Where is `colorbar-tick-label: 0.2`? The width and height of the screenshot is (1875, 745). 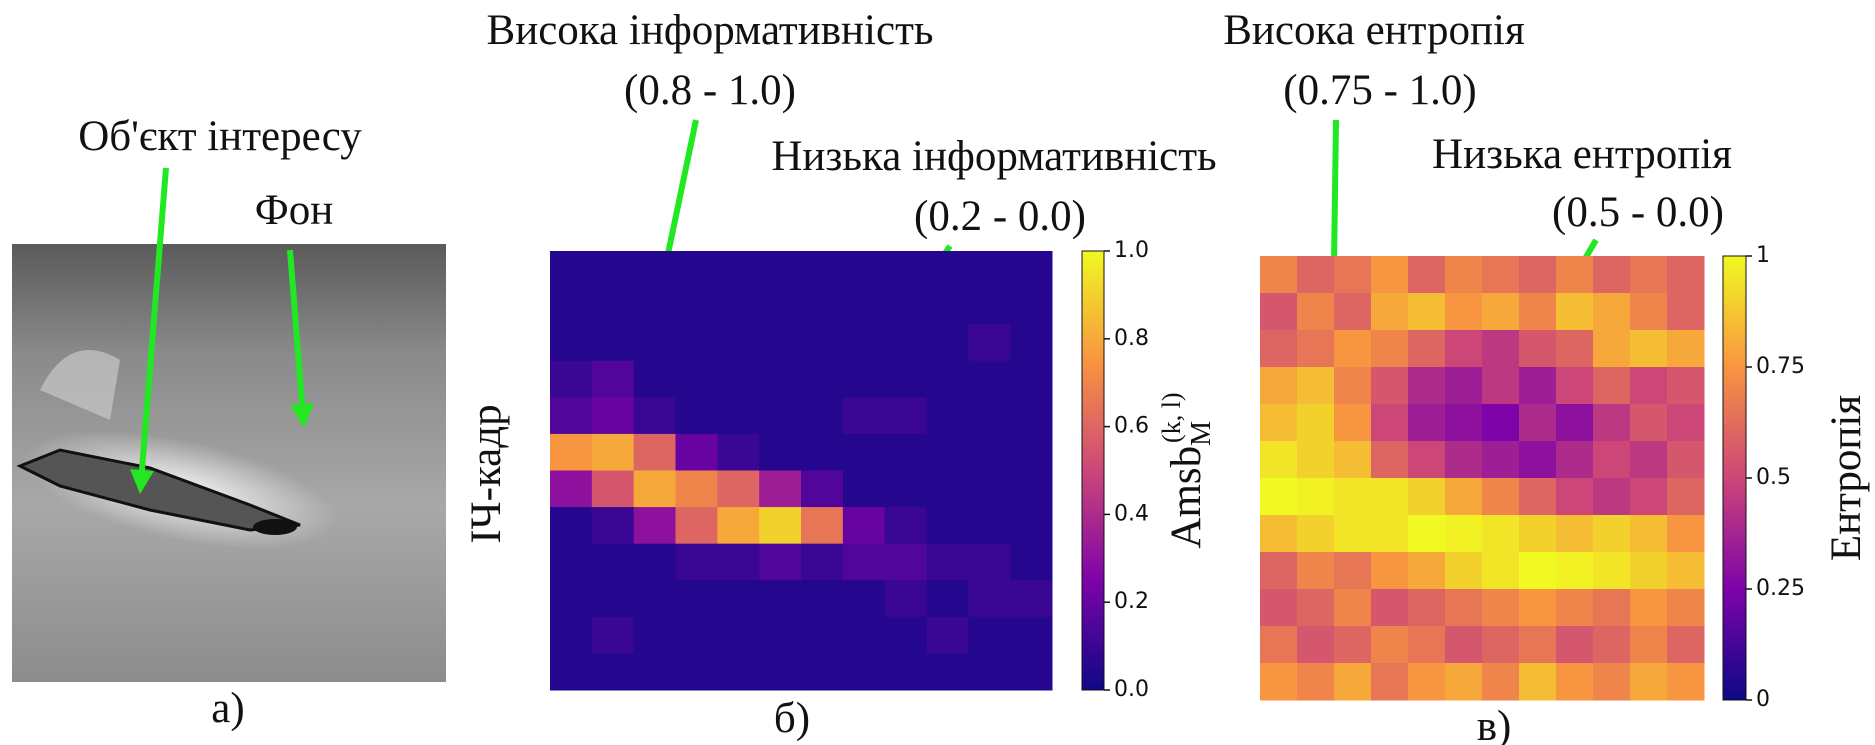 colorbar-tick-label: 0.2 is located at coordinates (1131, 601).